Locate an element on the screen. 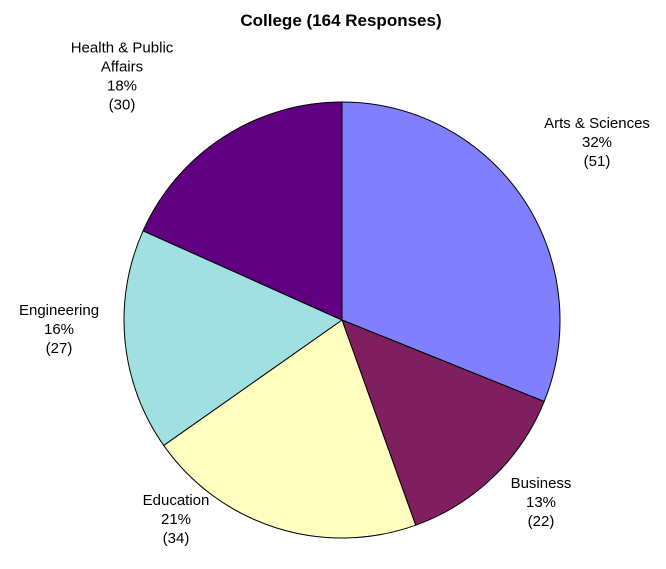  slice-label-education: Education 21% (34) is located at coordinates (176, 519).